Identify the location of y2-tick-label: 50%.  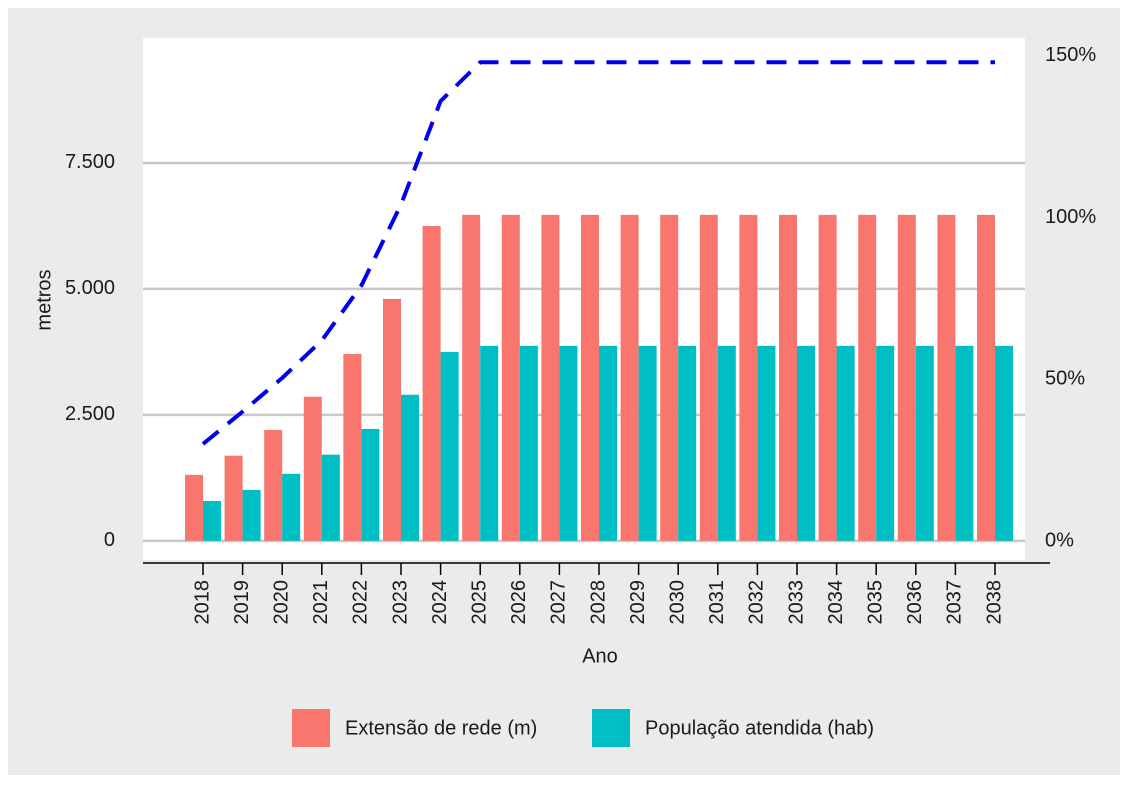
(1065, 379).